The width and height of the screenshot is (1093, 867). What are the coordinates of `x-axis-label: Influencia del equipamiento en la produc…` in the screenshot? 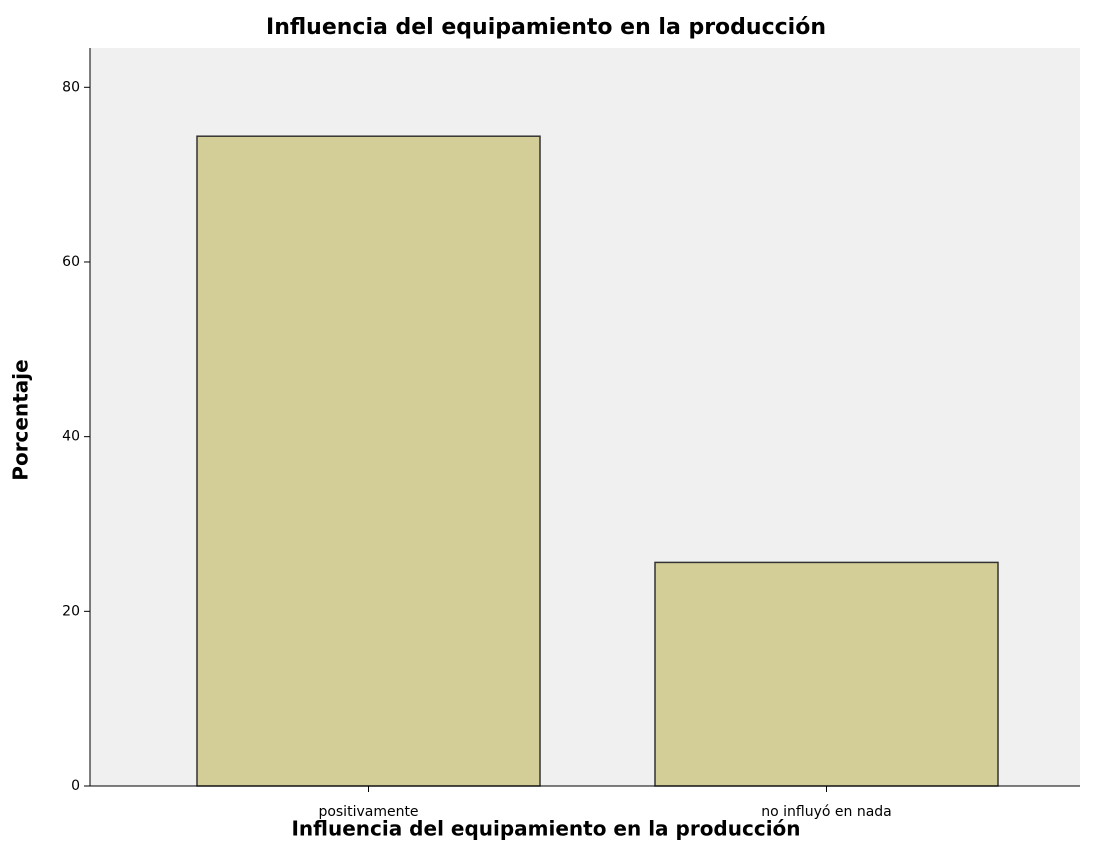 It's located at (545, 829).